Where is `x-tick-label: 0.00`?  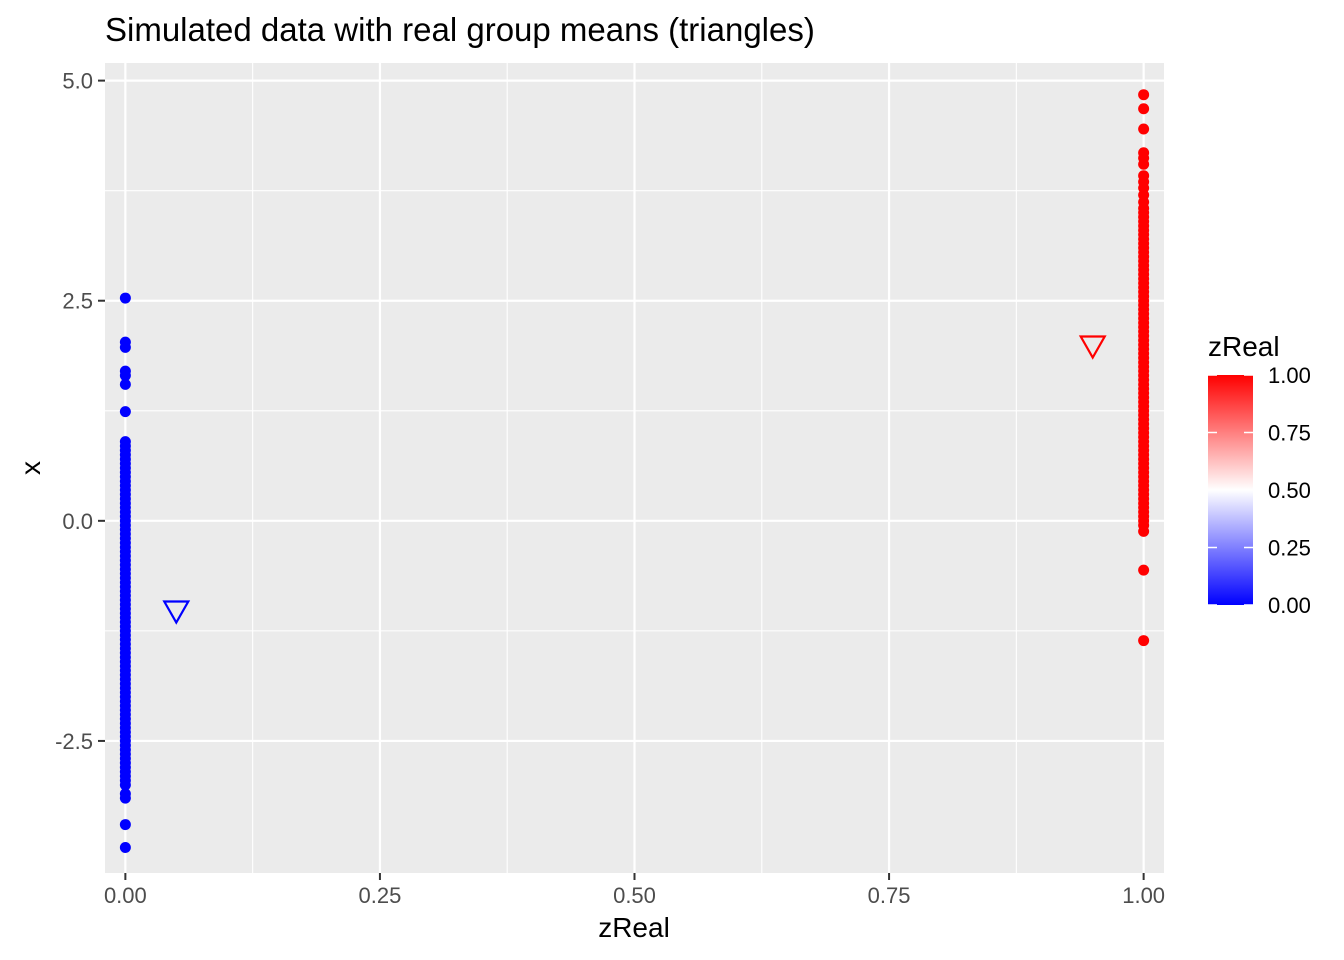 x-tick-label: 0.00 is located at coordinates (125, 895).